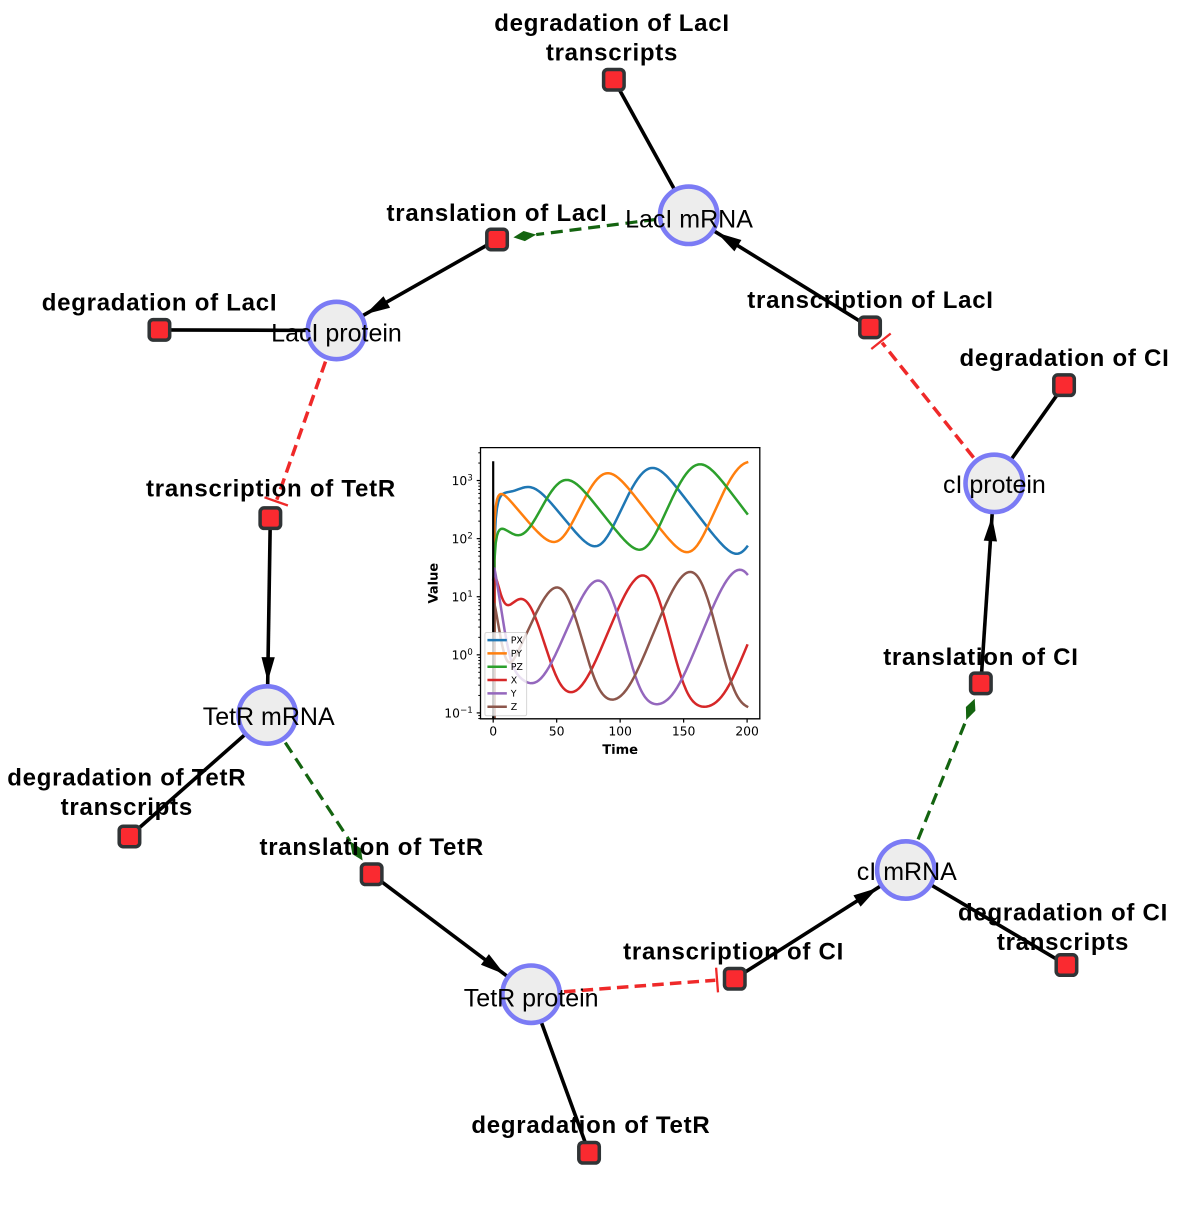  What do you see at coordinates (271, 489) in the screenshot?
I see `svg-text: transcription of TetR` at bounding box center [271, 489].